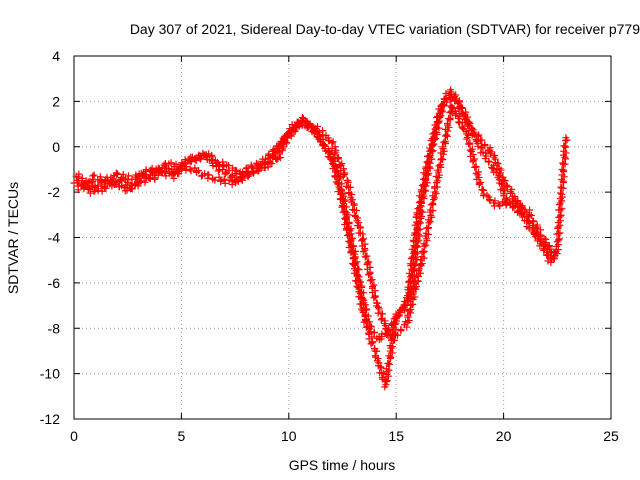 The width and height of the screenshot is (640, 480). Describe the element at coordinates (74, 436) in the screenshot. I see `x-tick-label: 0` at that location.